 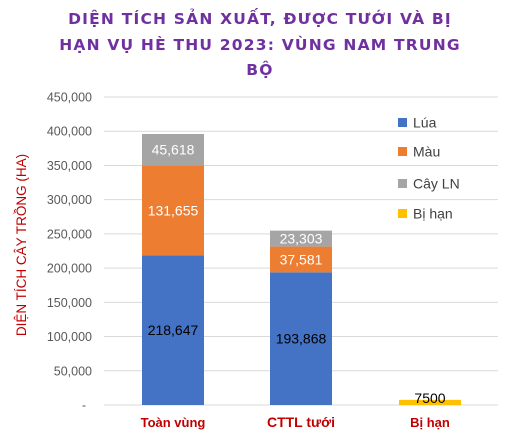 I want to click on data-label: 131,655, so click(x=173, y=210).